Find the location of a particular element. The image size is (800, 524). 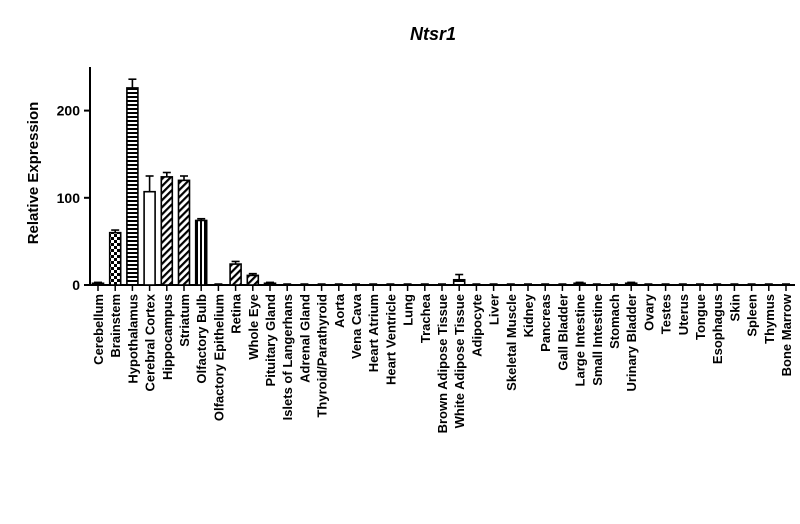

x-tick-label: Esophagus is located at coordinates (717, 329).